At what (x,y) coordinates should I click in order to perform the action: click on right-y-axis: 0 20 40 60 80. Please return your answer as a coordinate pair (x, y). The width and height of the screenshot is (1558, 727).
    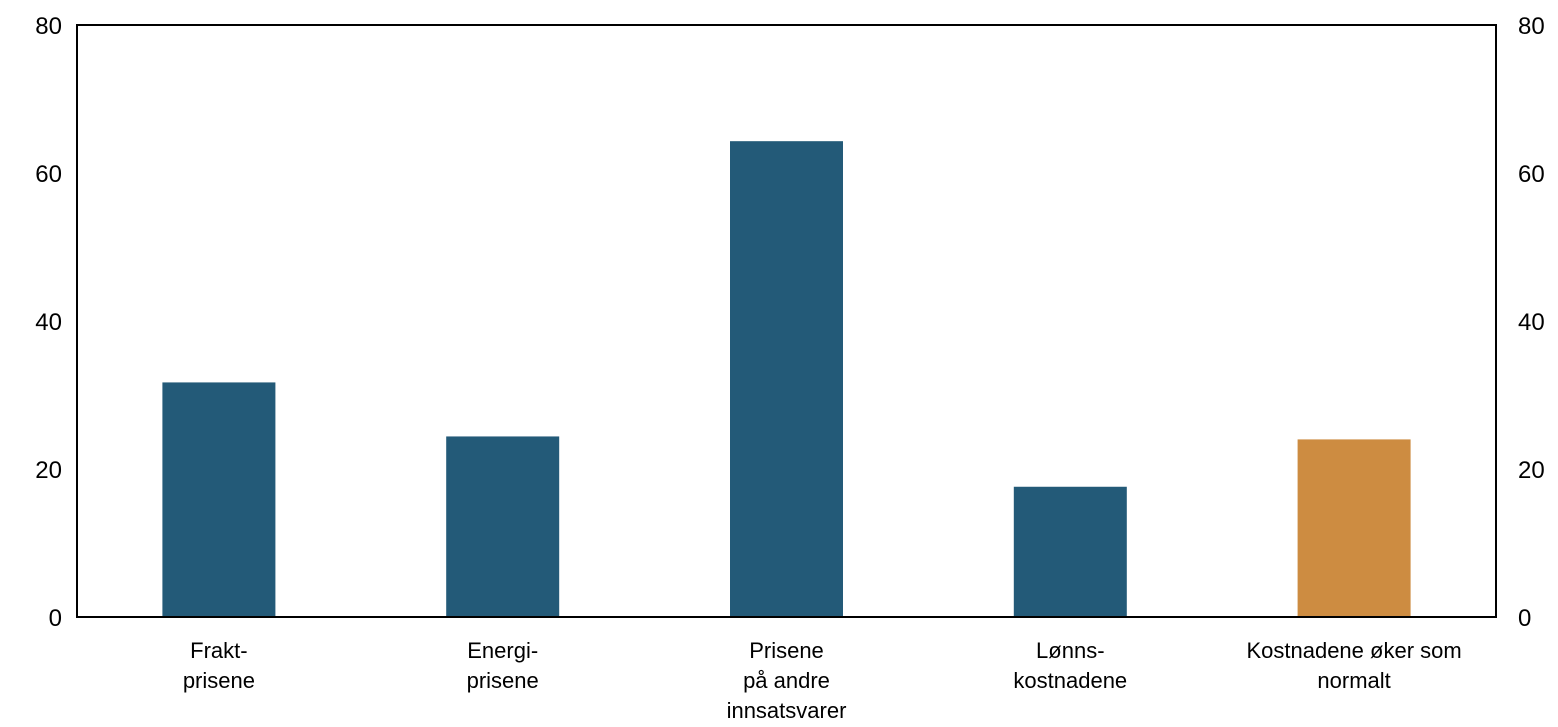
    Looking at the image, I should click on (1531, 322).